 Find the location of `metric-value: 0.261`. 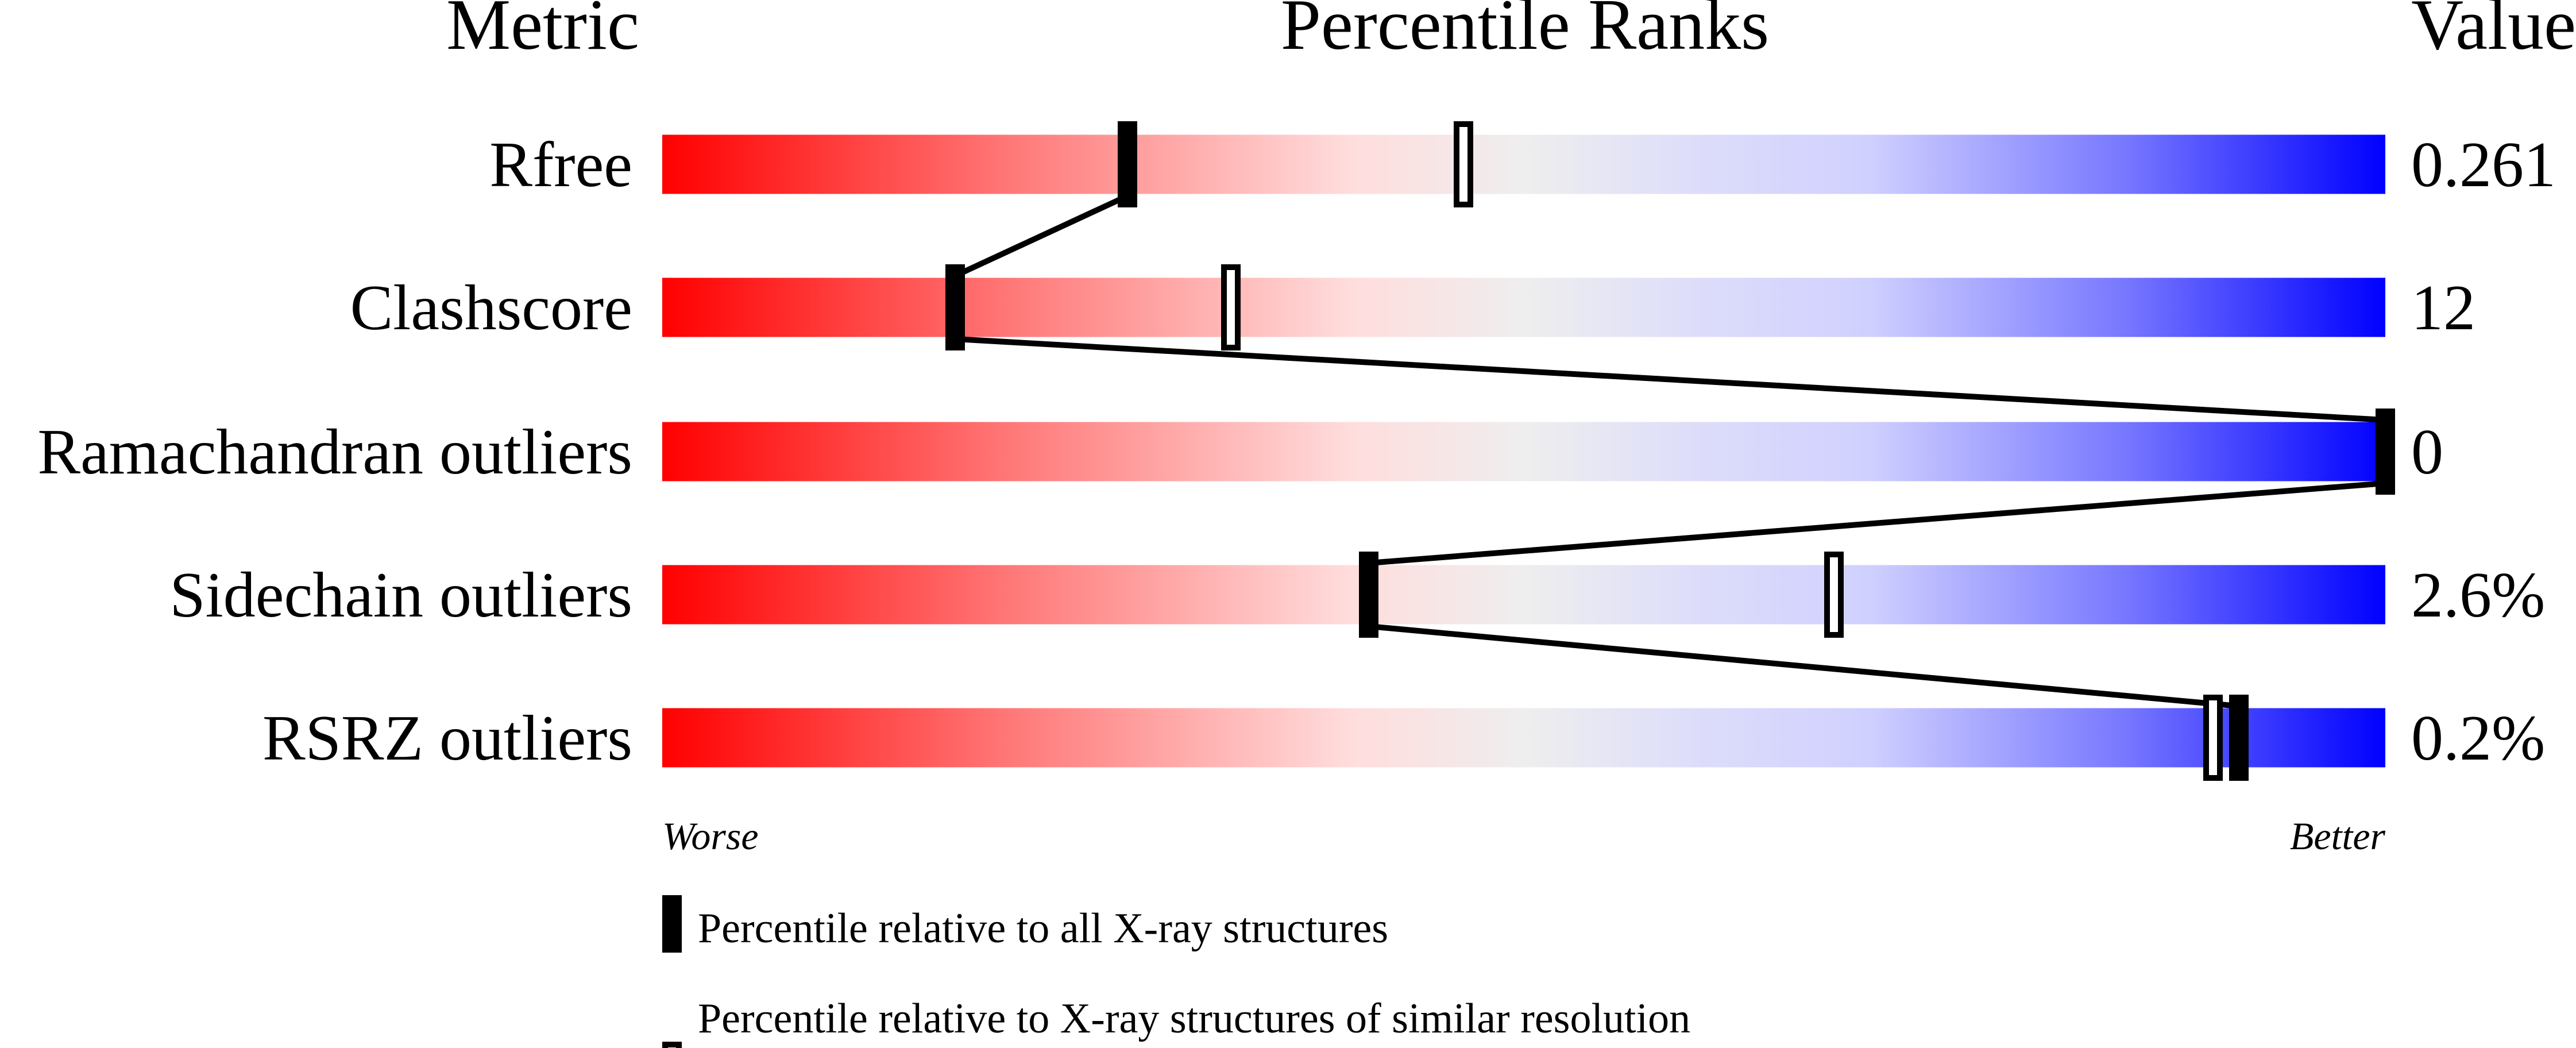

metric-value: 0.261 is located at coordinates (2483, 165).